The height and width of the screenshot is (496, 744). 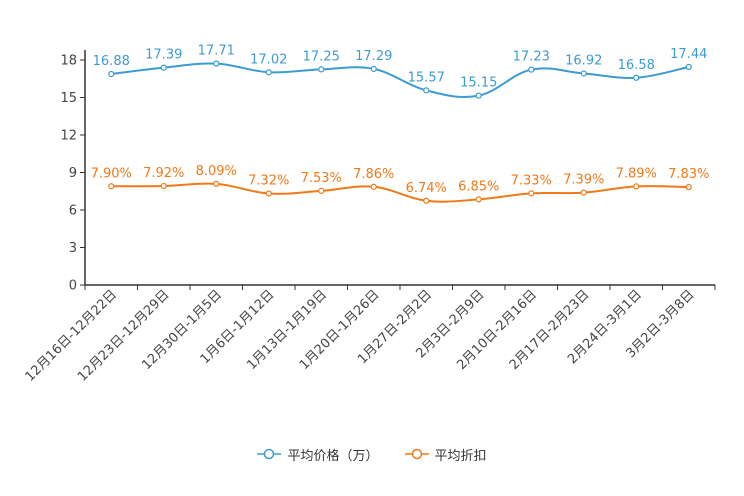 I want to click on series-1-data-label: 17.29, so click(x=373, y=56).